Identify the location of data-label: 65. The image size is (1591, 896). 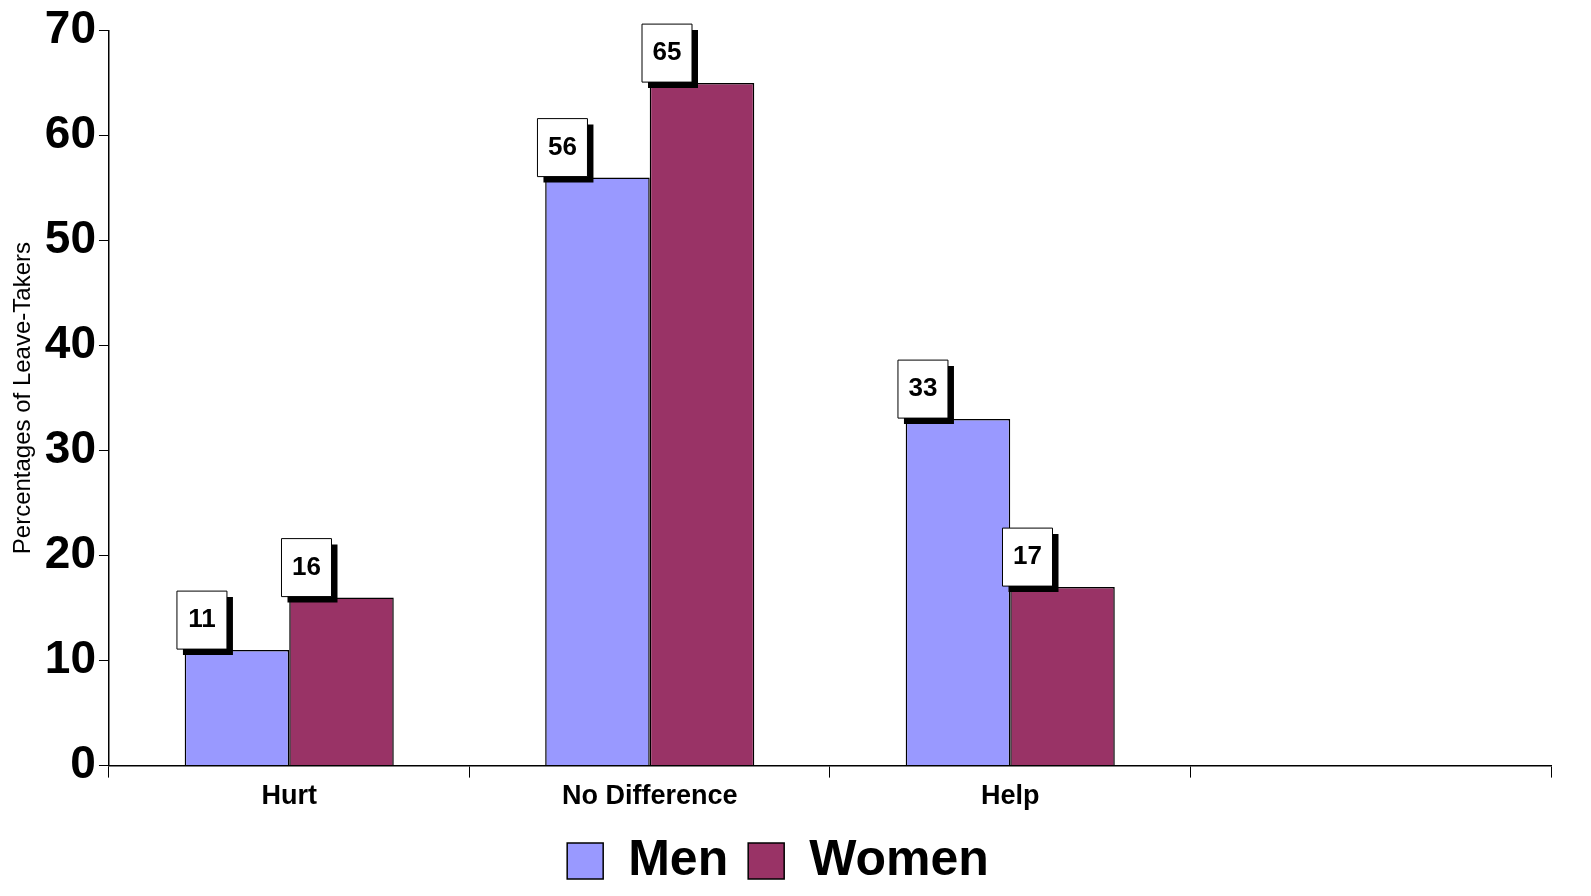
(667, 51).